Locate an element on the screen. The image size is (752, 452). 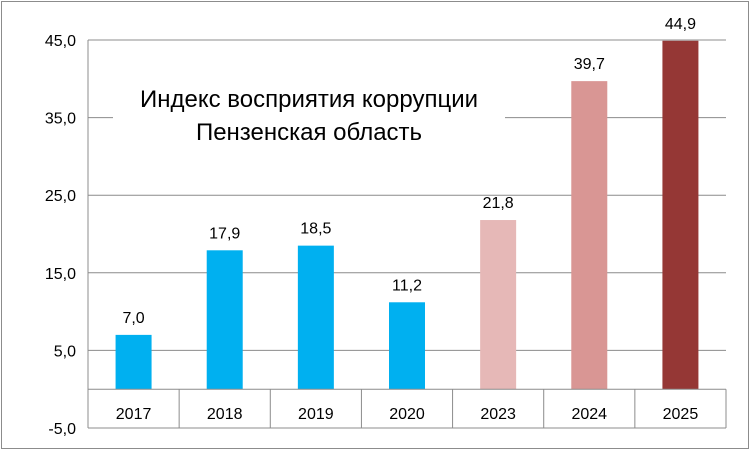
y-tick-label: 5,0 is located at coordinates (65, 351).